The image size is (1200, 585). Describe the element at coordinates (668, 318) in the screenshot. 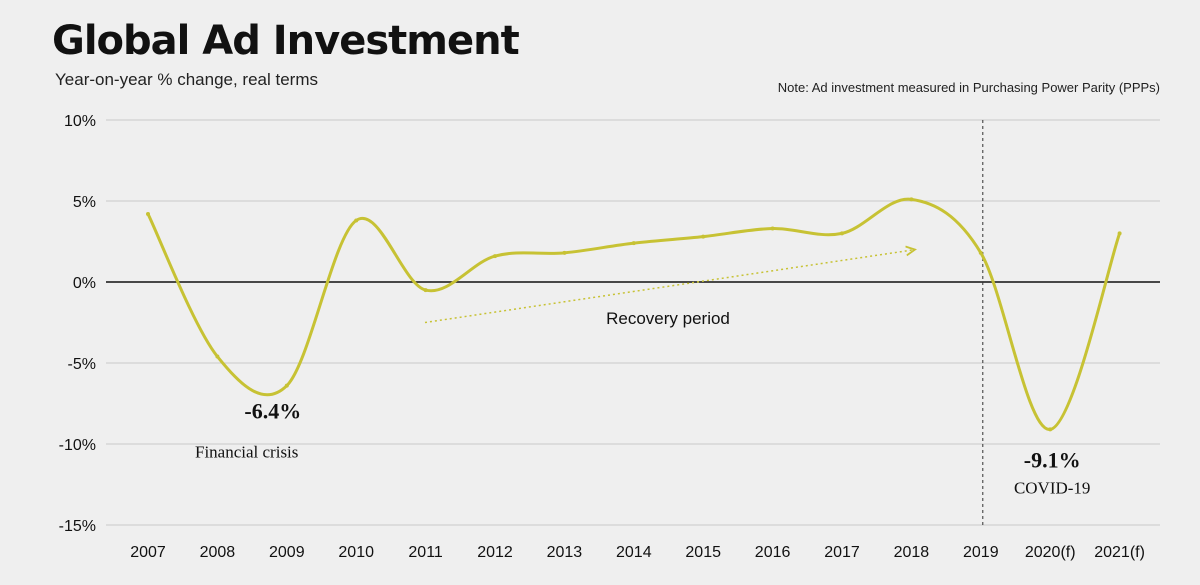

I see `recovery-period-label: Recovery period` at that location.